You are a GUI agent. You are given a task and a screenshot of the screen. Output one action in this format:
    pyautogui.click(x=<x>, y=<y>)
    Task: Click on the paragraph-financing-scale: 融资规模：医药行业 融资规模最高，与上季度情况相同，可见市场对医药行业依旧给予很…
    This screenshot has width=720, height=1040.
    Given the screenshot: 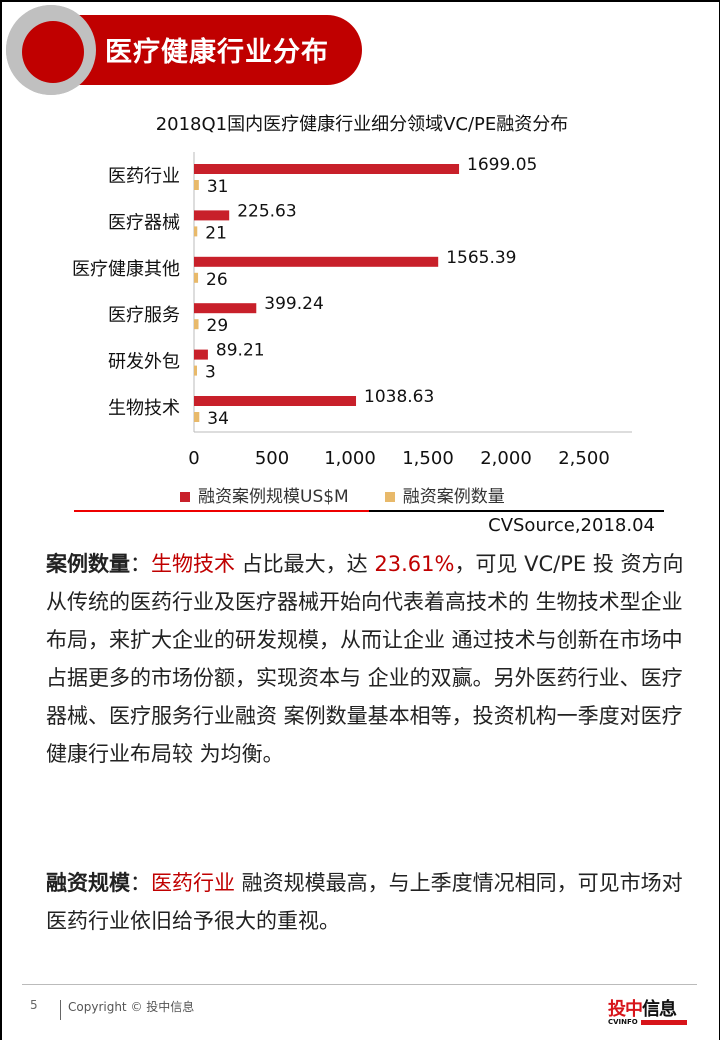 What is the action you would take?
    pyautogui.click(x=366, y=902)
    